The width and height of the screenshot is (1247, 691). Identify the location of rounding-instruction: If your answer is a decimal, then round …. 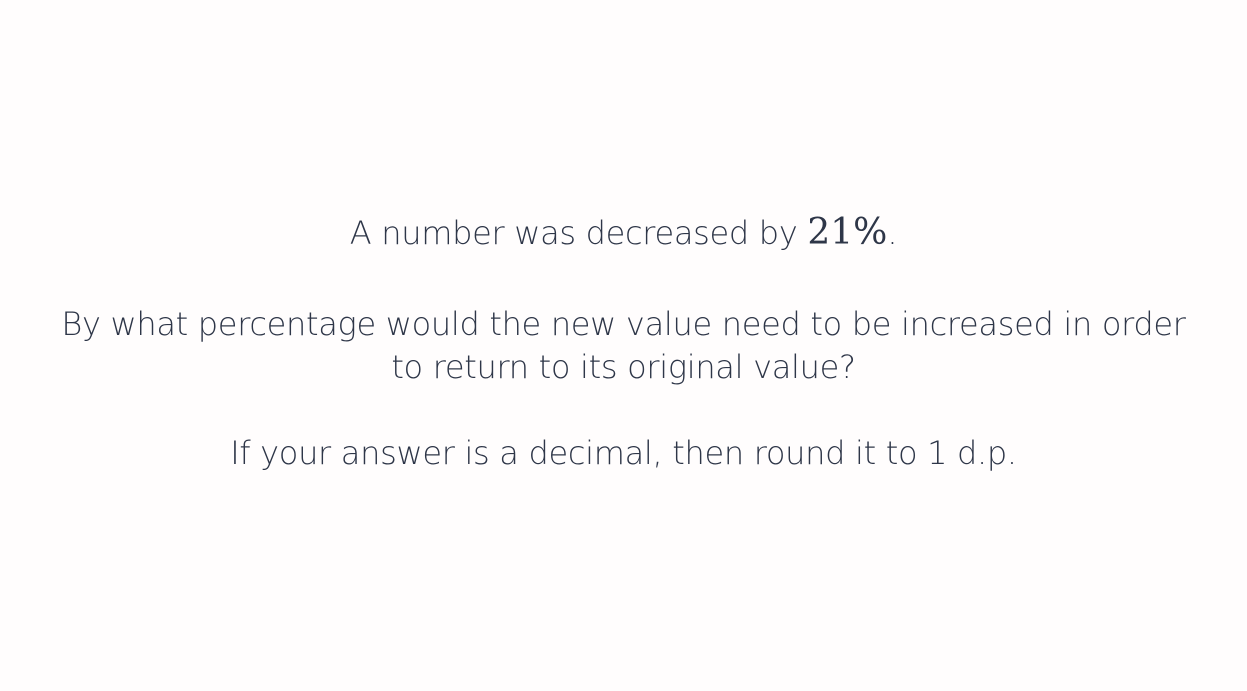
(623, 453).